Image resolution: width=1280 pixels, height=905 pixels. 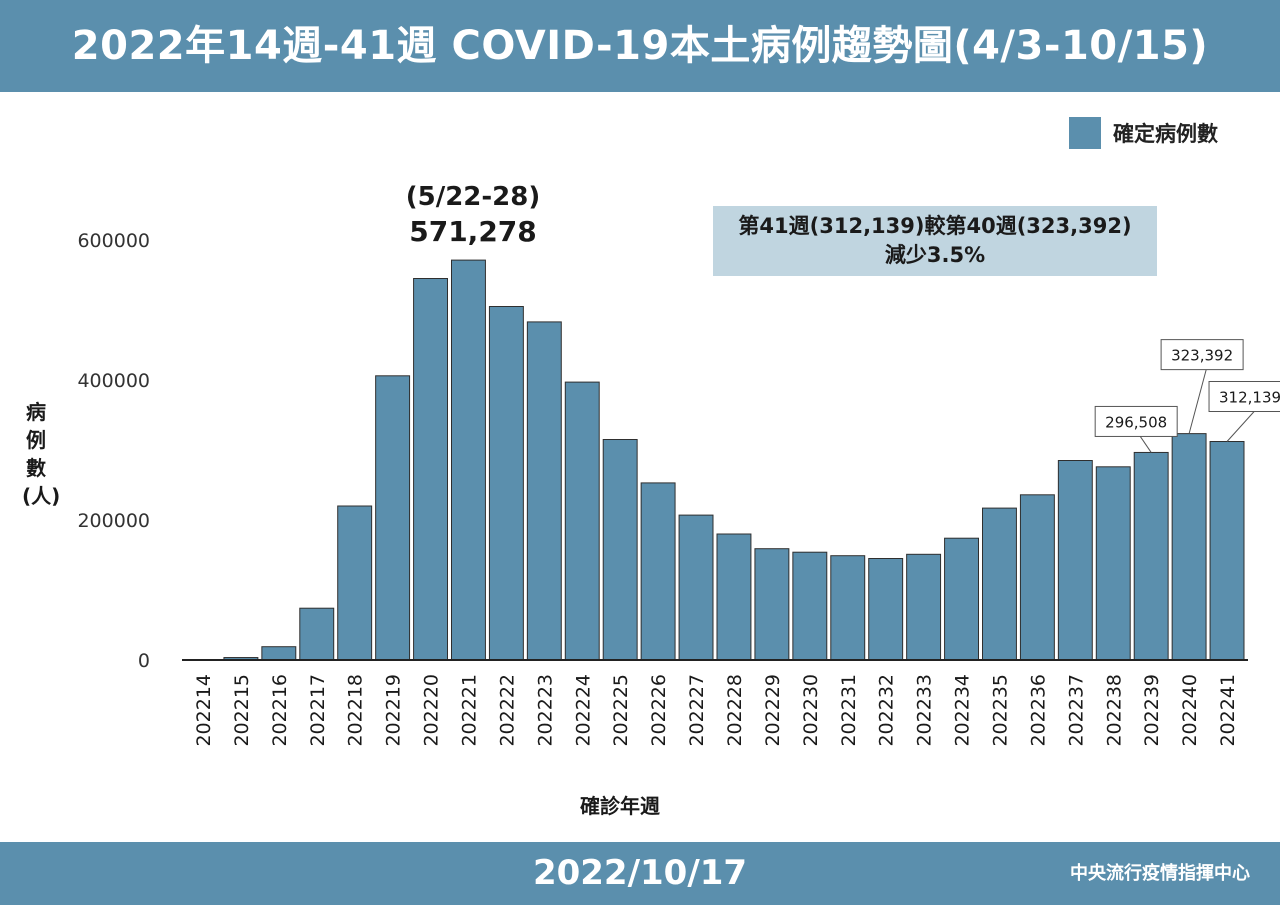 I want to click on x-tick-label: 202214, so click(x=204, y=710).